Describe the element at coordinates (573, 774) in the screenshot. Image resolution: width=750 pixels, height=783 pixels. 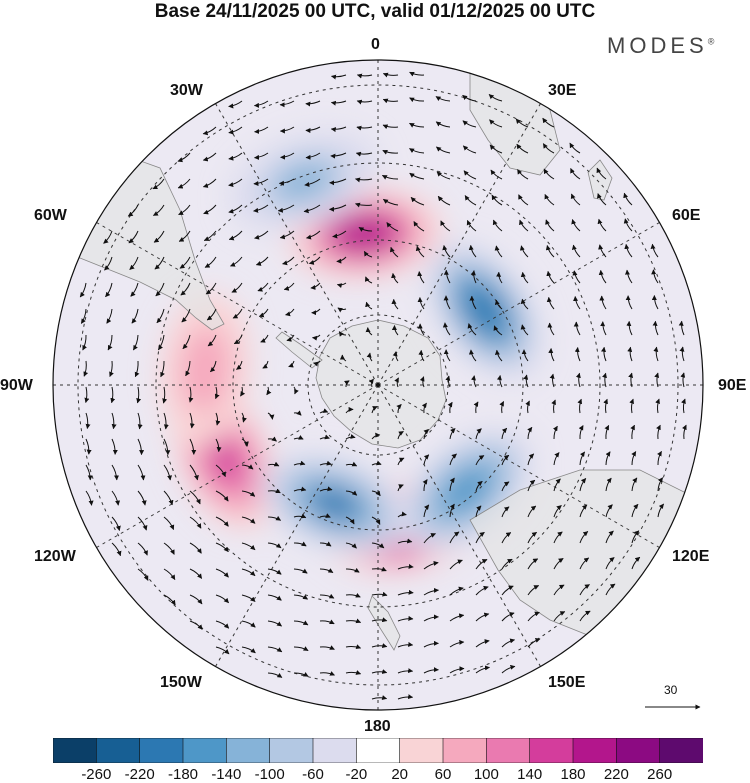
I see `colorbar-tick-label: 180` at that location.